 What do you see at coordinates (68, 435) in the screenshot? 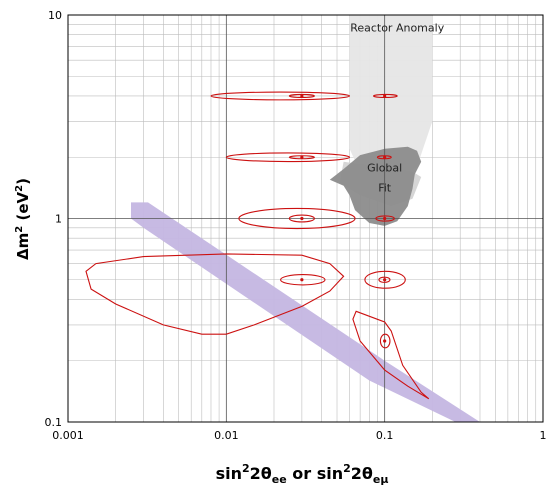
I see `x-tick-label: 0.001` at bounding box center [68, 435].